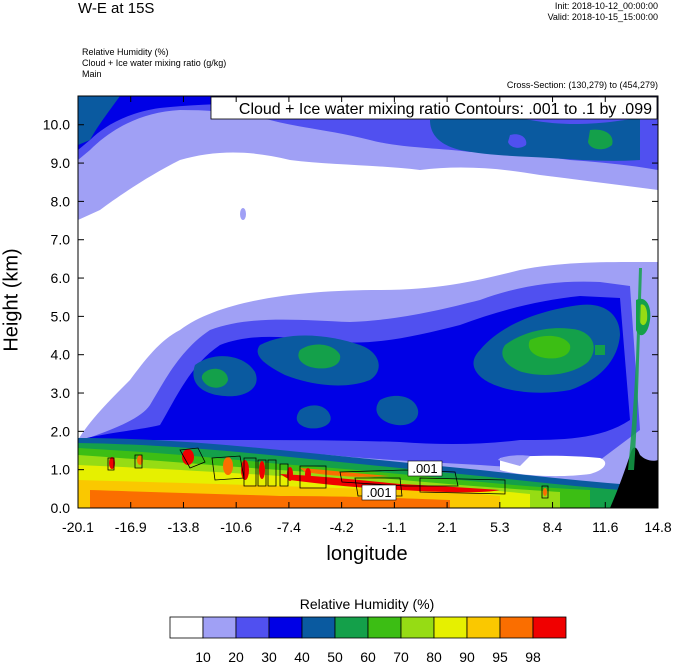 The image size is (674, 667). I want to click on colorbar-level-label: 50, so click(335, 657).